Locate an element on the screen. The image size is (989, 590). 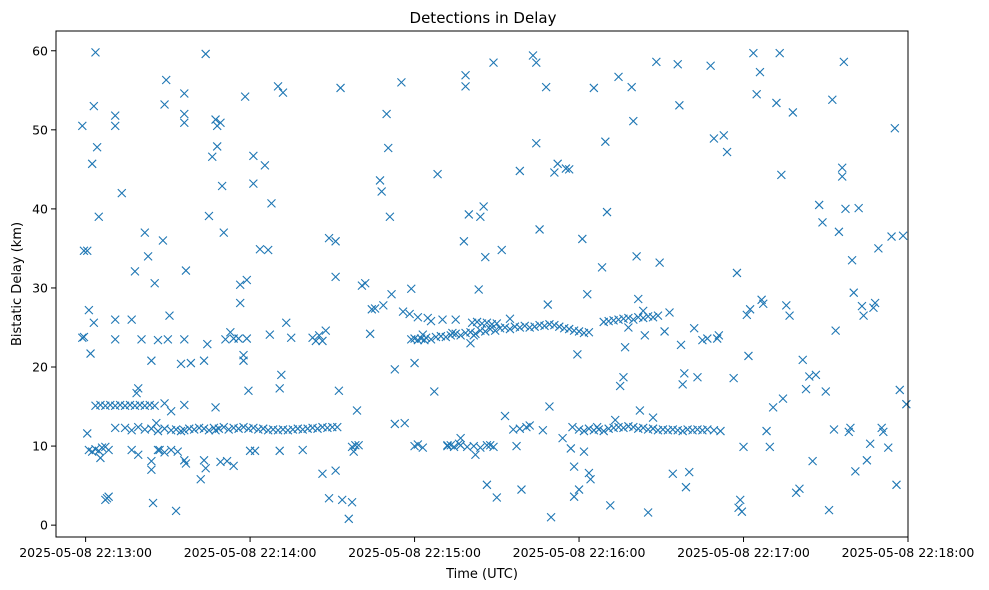
x-tick-label: 2025-05-08 22:17:00 is located at coordinates (743, 552).